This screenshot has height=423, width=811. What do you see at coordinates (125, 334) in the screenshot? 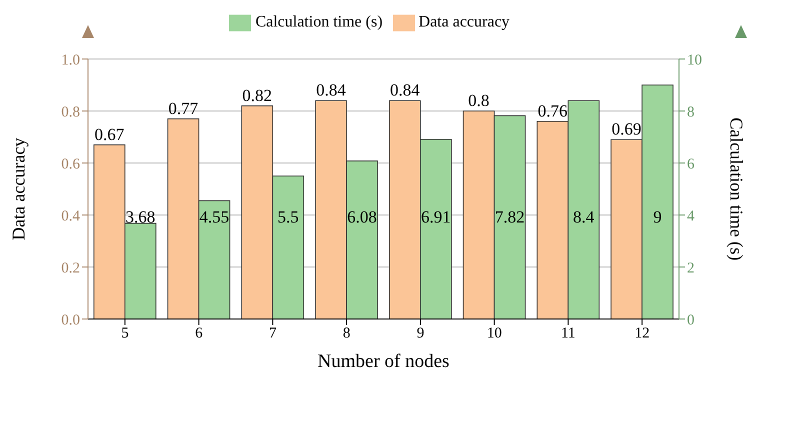
I see `x-tick-label: 5` at bounding box center [125, 334].